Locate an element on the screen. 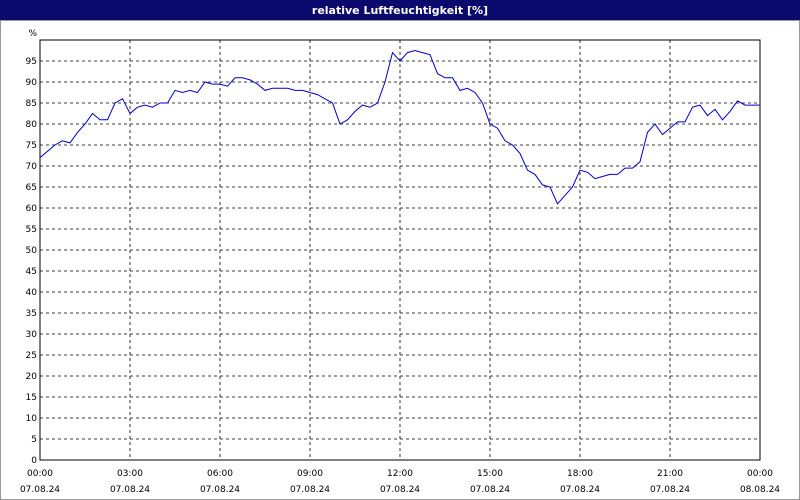 The width and height of the screenshot is (800, 500). x-tick-time: 03:00 is located at coordinates (130, 474).